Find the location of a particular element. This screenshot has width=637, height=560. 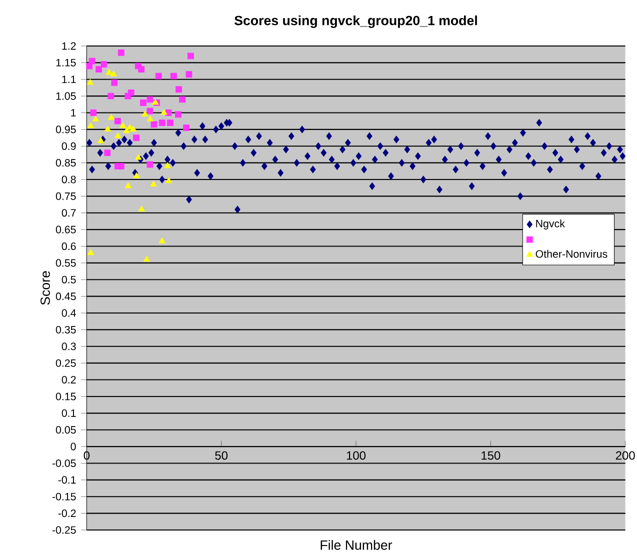

y-tick-label: 0.7 is located at coordinates (69, 213).